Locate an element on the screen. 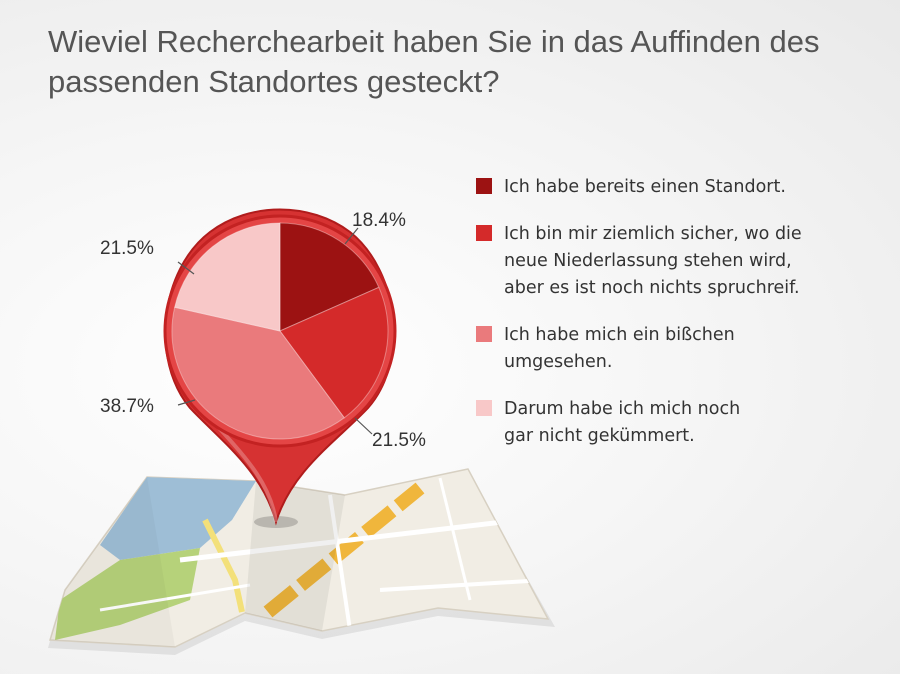 The width and height of the screenshot is (900, 674). leader-lines is located at coordinates (275, 331).